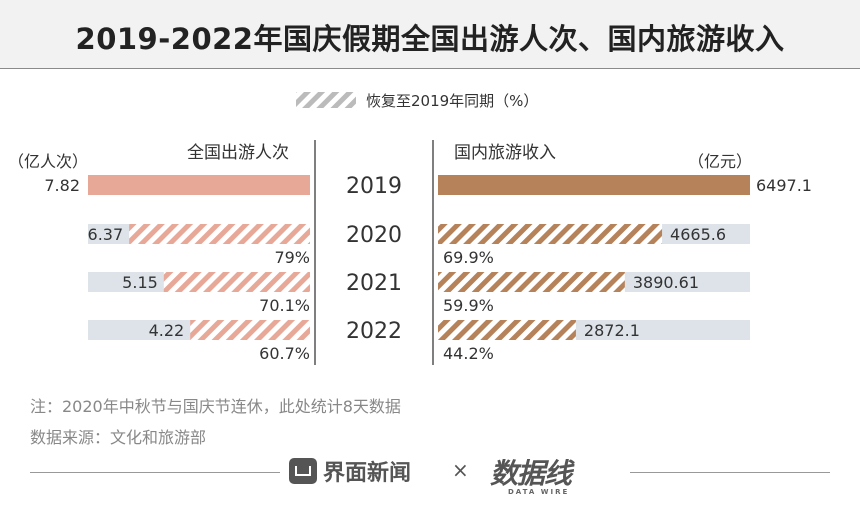  What do you see at coordinates (118, 437) in the screenshot?
I see `data-source: 数据来源：文化和旅游部` at bounding box center [118, 437].